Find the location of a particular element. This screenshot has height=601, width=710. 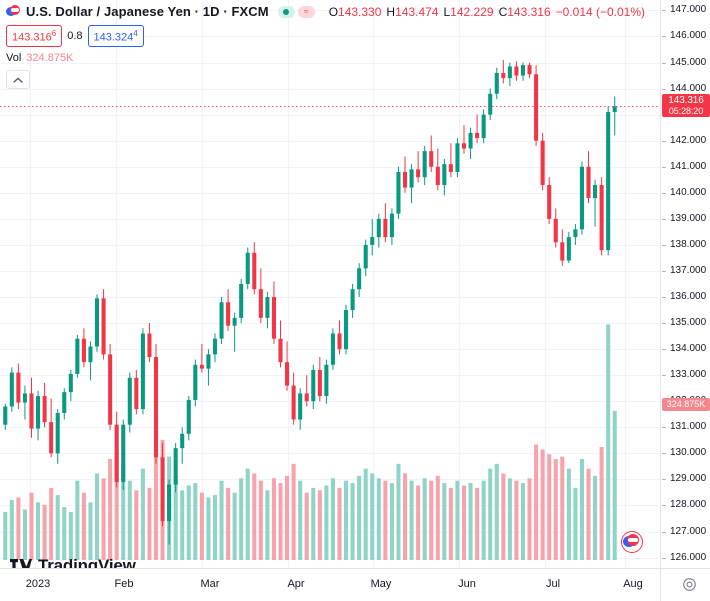

price-axis-tick-label: 136.000 is located at coordinates (688, 297).